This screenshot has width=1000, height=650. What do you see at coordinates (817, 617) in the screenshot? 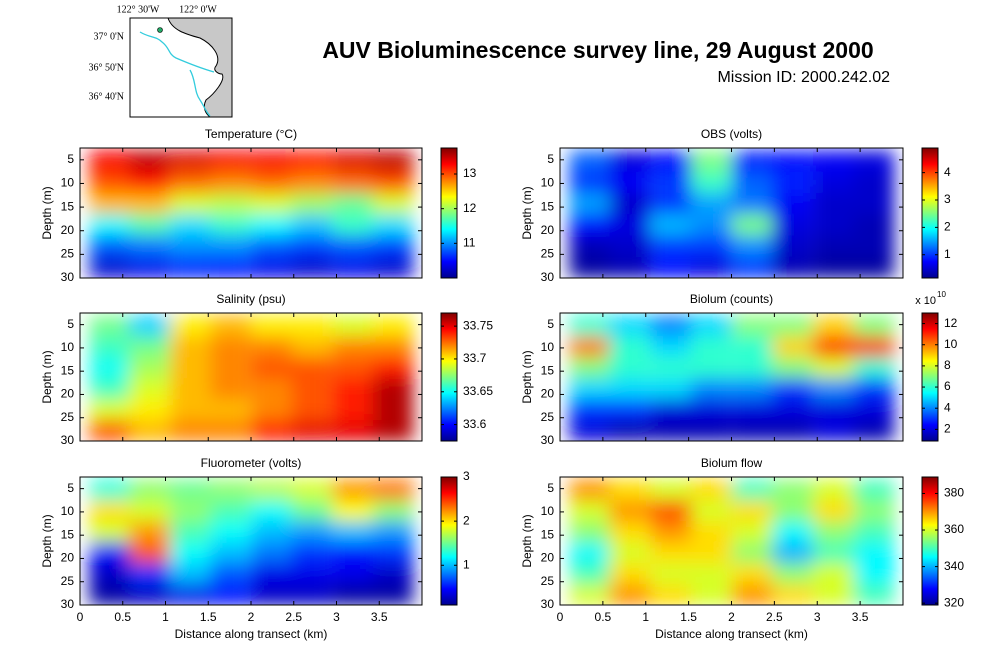
I see `x-tick-label: 3` at bounding box center [817, 617].